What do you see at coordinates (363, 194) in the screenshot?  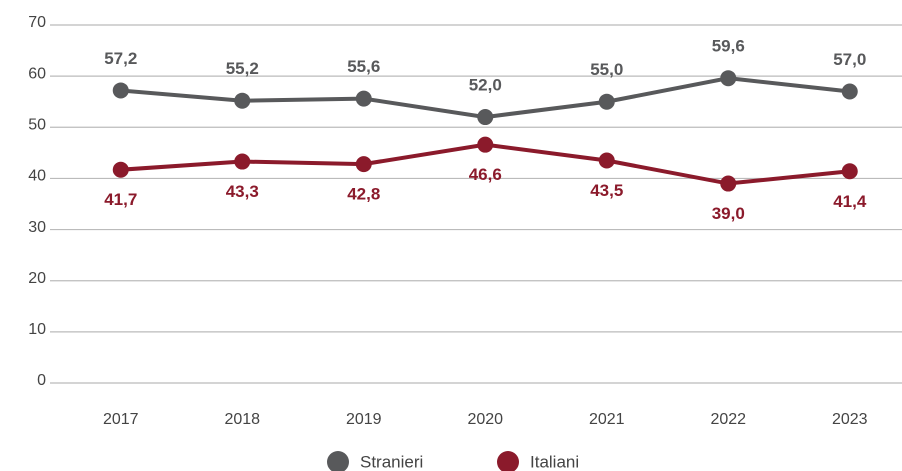 I see `data-label: 42,8` at bounding box center [363, 194].